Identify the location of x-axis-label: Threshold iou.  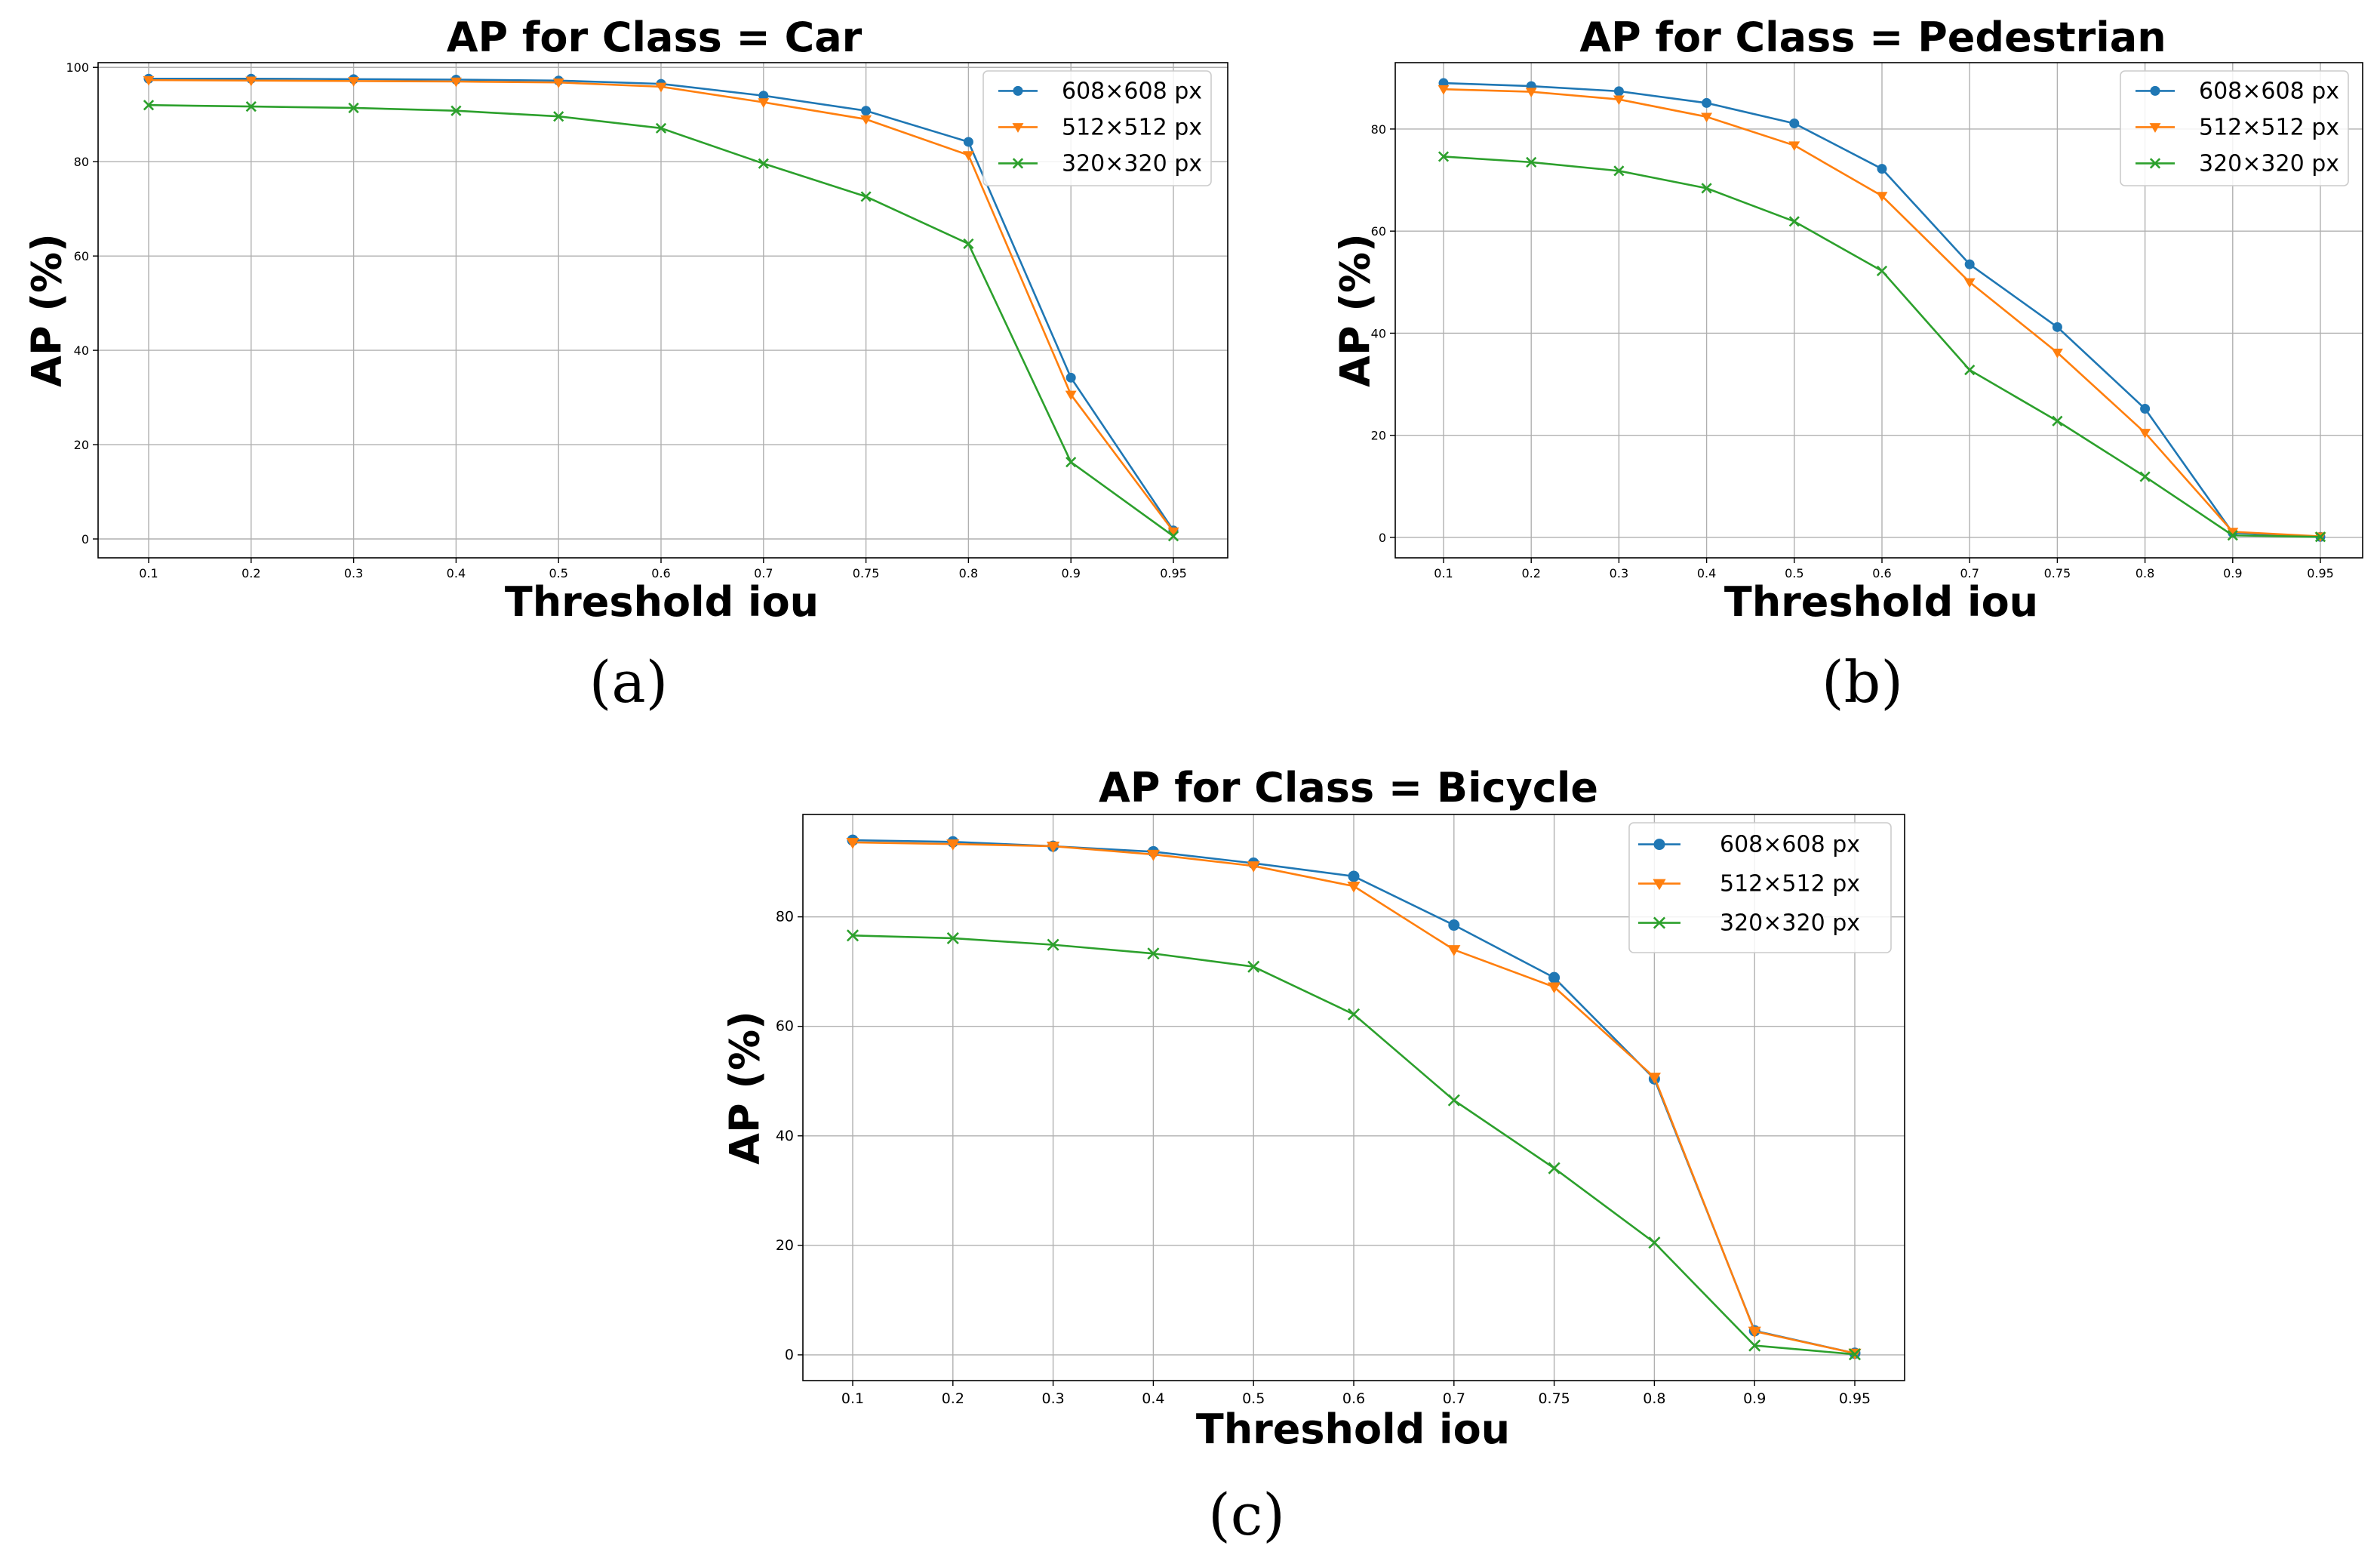
(1353, 1429).